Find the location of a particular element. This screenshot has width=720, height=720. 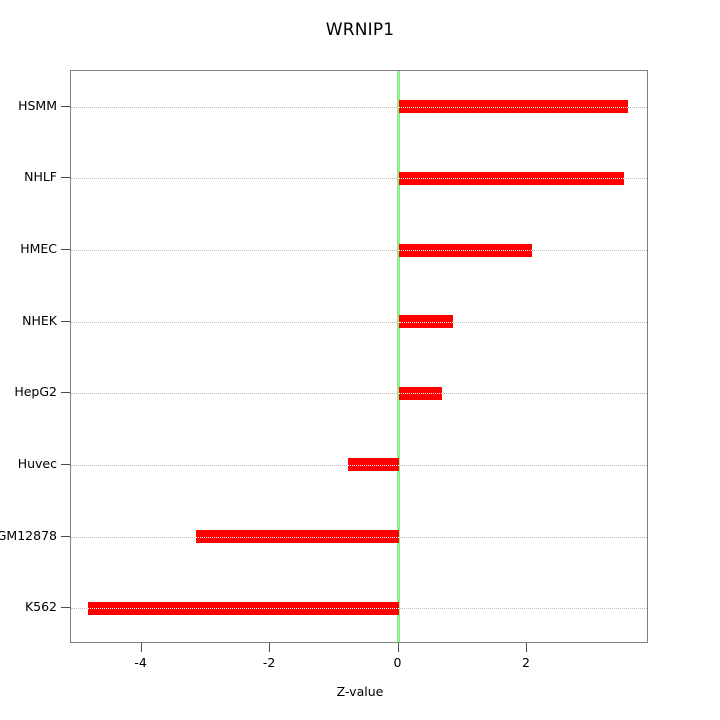

y-axis-label-gm12878: GM12878 is located at coordinates (28, 535).